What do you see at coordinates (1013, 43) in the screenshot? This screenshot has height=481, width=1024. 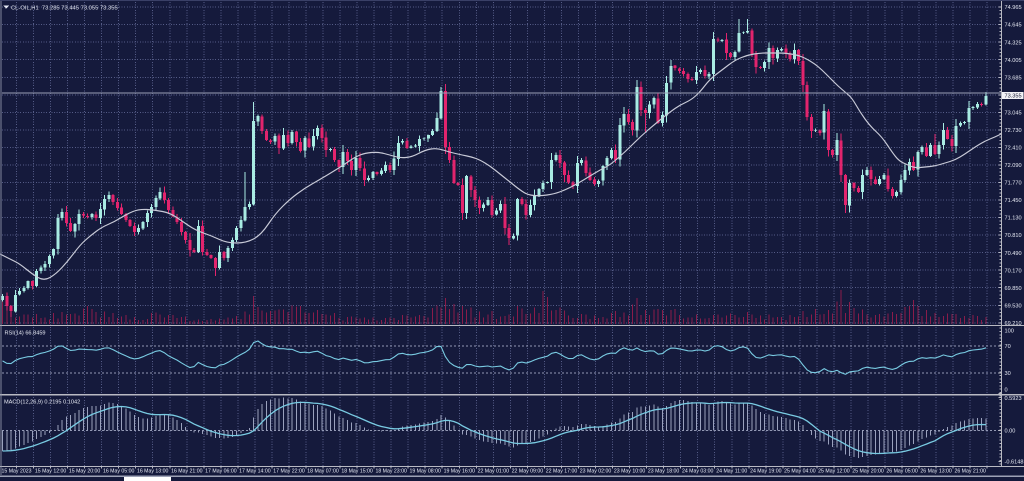 I see `svg-text: 74.325` at bounding box center [1013, 43].